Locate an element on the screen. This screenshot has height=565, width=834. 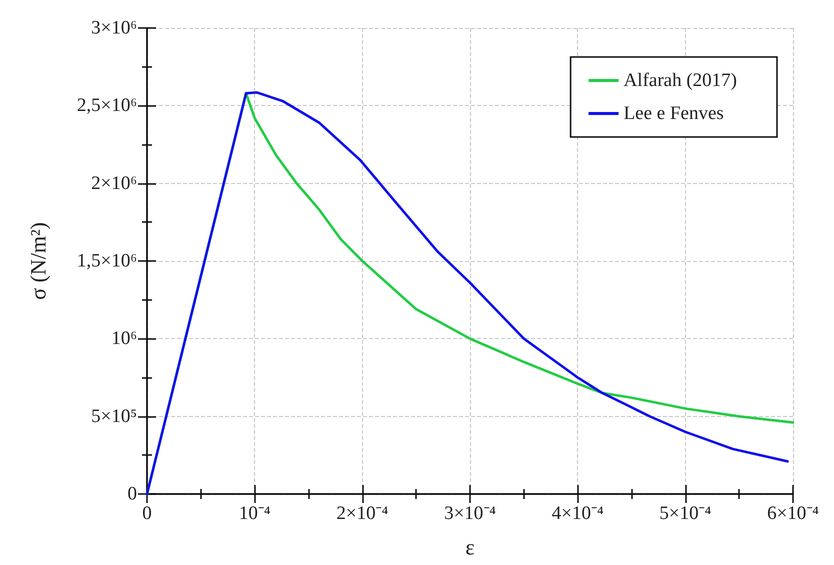
x-tick-label: 10⁻⁴ is located at coordinates (254, 513).